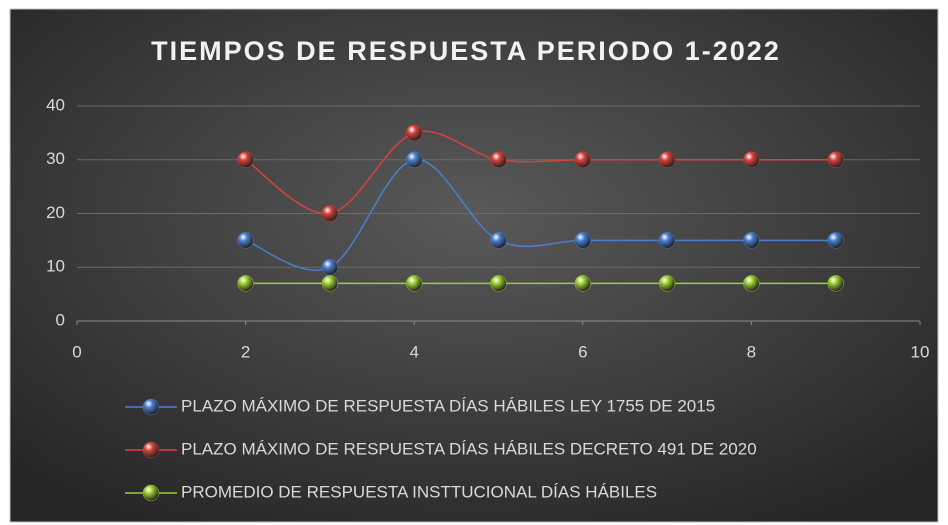  I want to click on x-tick-label: 0, so click(76, 351).